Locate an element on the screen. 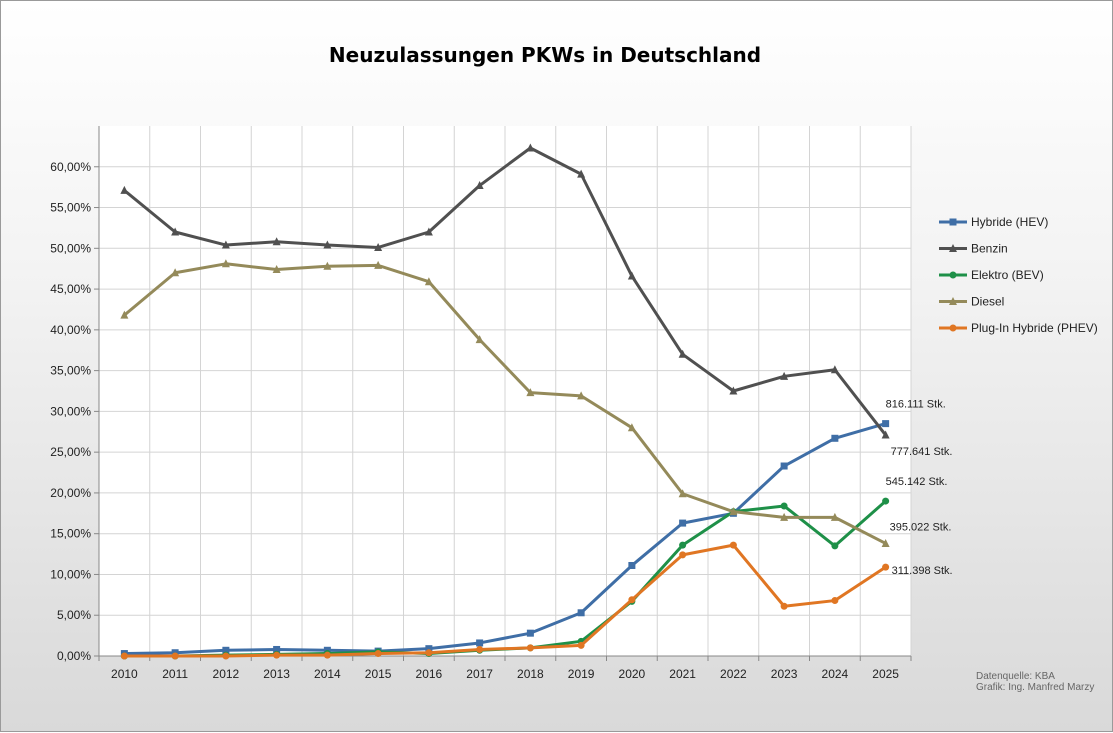 Image resolution: width=1113 pixels, height=733 pixels. y-tick-label: 15,00% is located at coordinates (70, 534).